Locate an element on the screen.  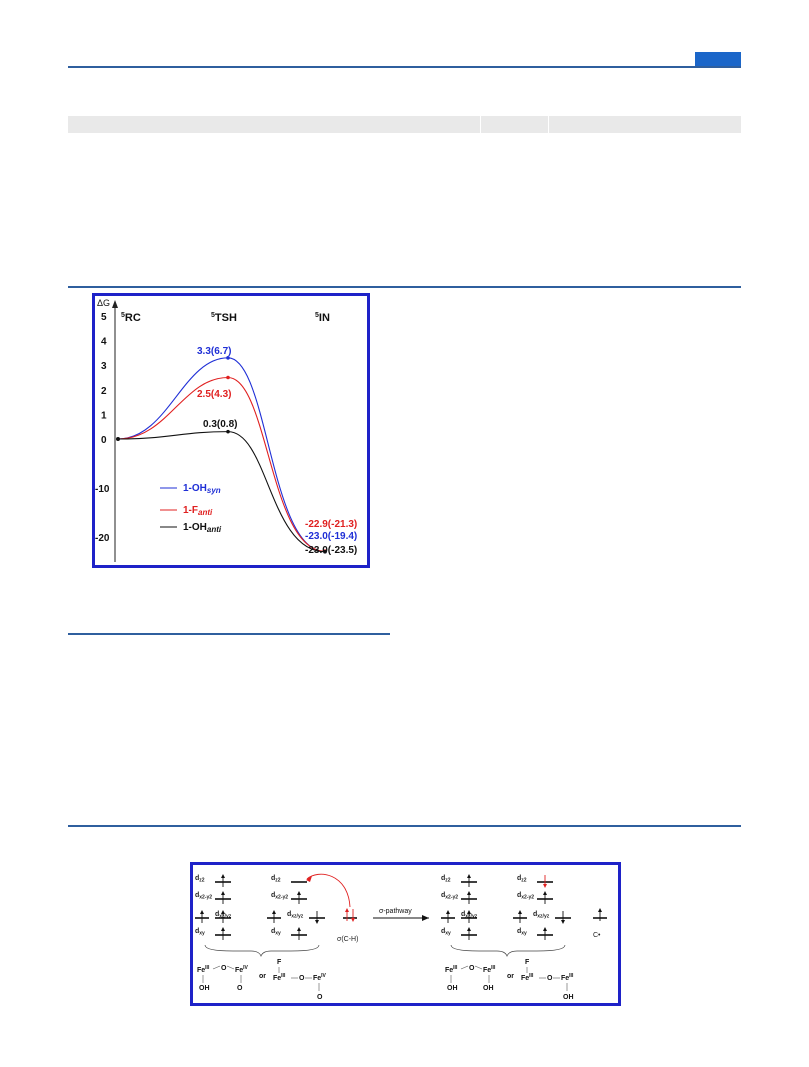
y-tick-label: 5 is located at coordinates (104, 317).